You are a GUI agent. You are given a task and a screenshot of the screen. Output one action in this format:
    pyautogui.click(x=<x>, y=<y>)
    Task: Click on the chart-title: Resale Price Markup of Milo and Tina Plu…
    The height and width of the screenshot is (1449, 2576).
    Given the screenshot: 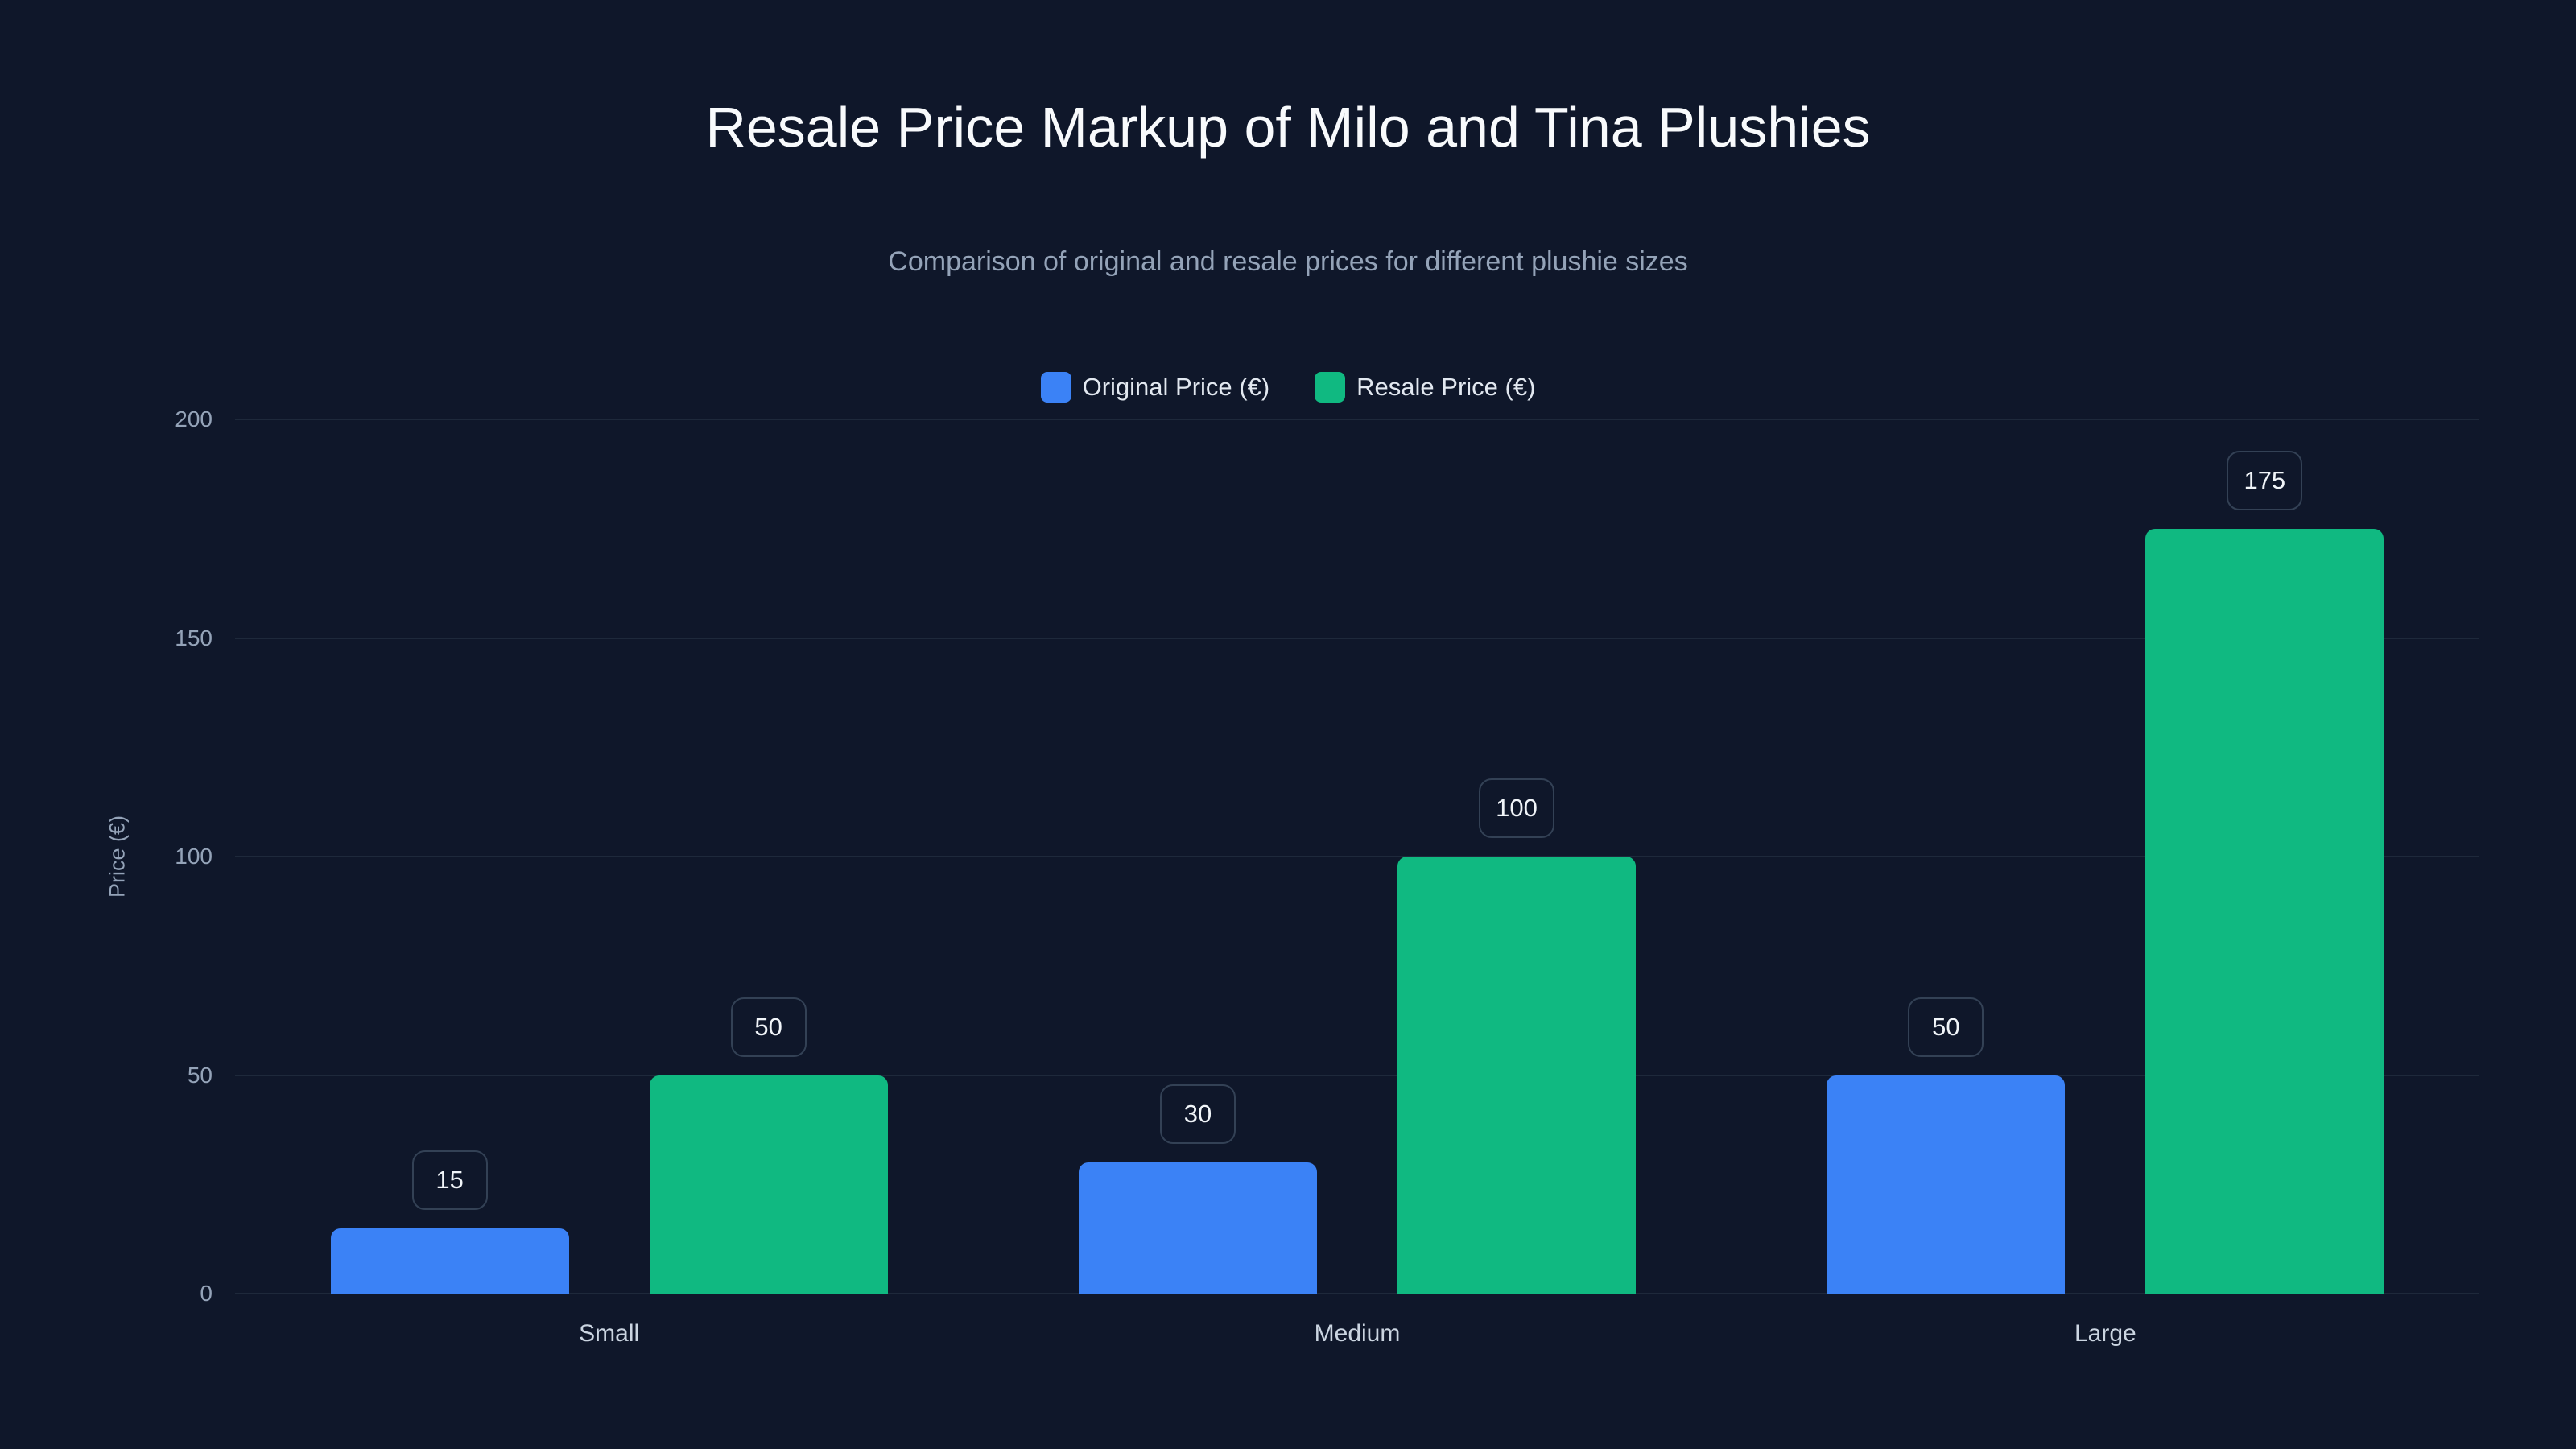 What is the action you would take?
    pyautogui.click(x=1288, y=127)
    